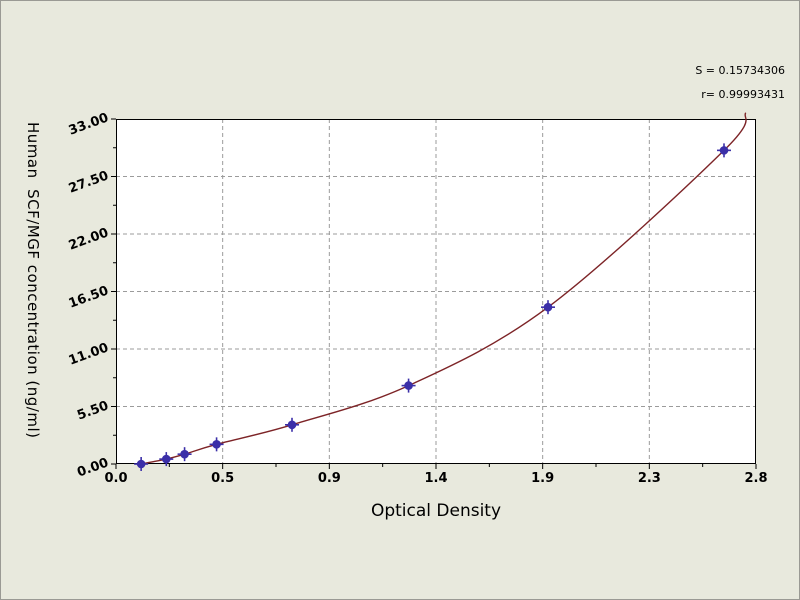 Image resolution: width=800 pixels, height=600 pixels. Describe the element at coordinates (756, 478) in the screenshot. I see `x-tick-label: 2.8` at that location.